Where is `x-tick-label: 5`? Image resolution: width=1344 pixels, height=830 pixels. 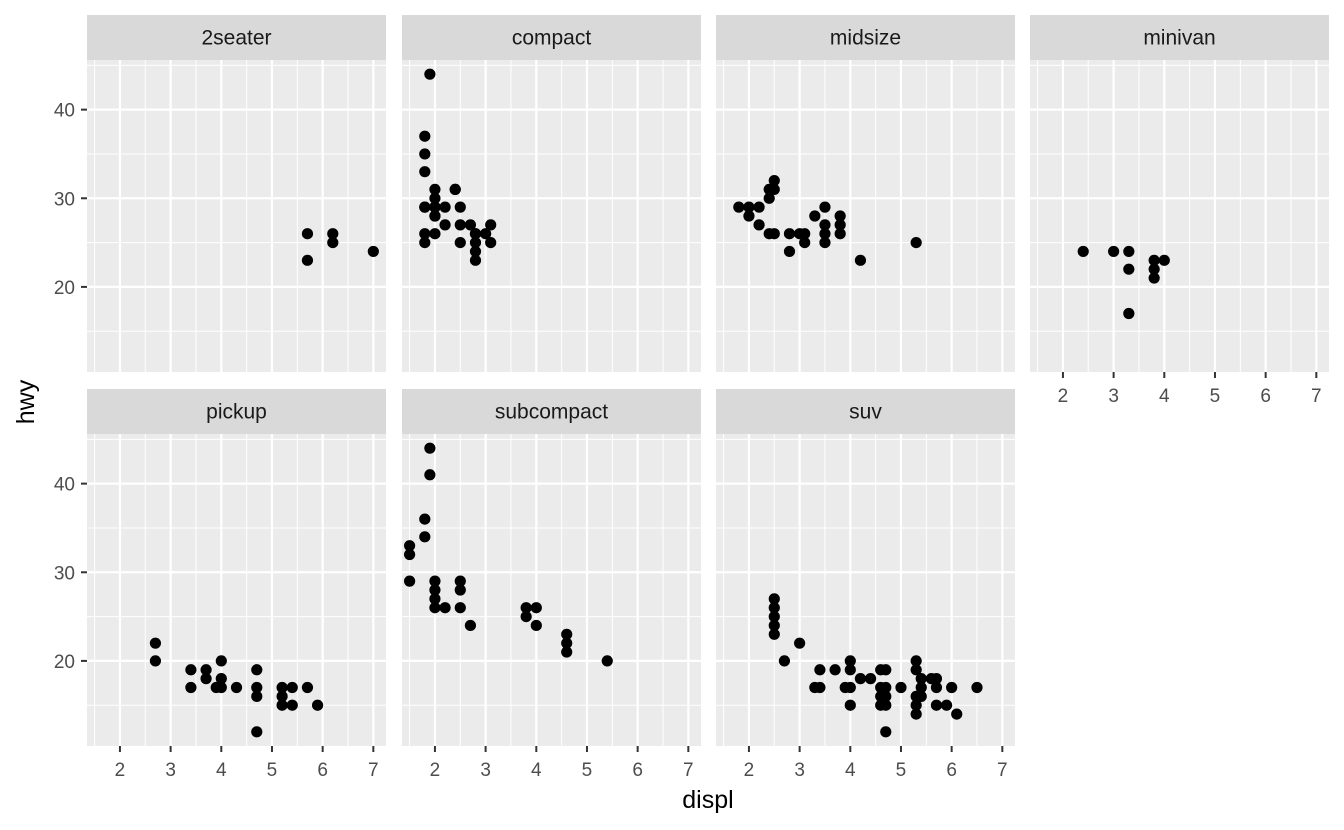 x-tick-label: 5 is located at coordinates (272, 770).